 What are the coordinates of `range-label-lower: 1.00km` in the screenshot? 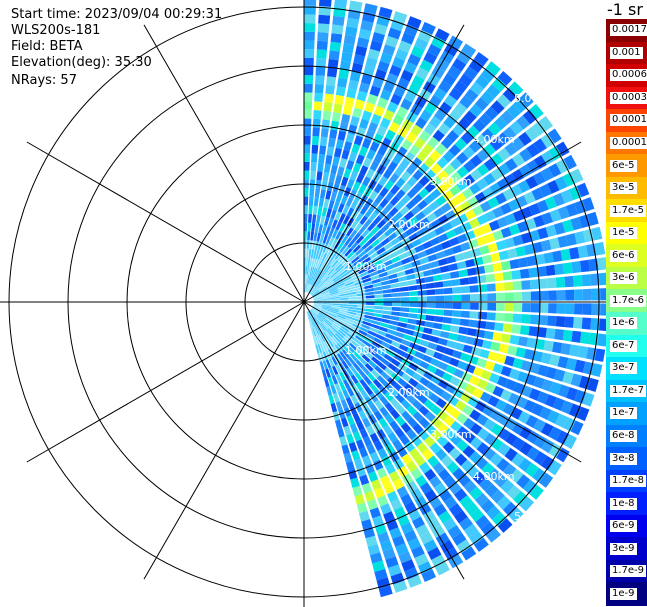 It's located at (366, 350).